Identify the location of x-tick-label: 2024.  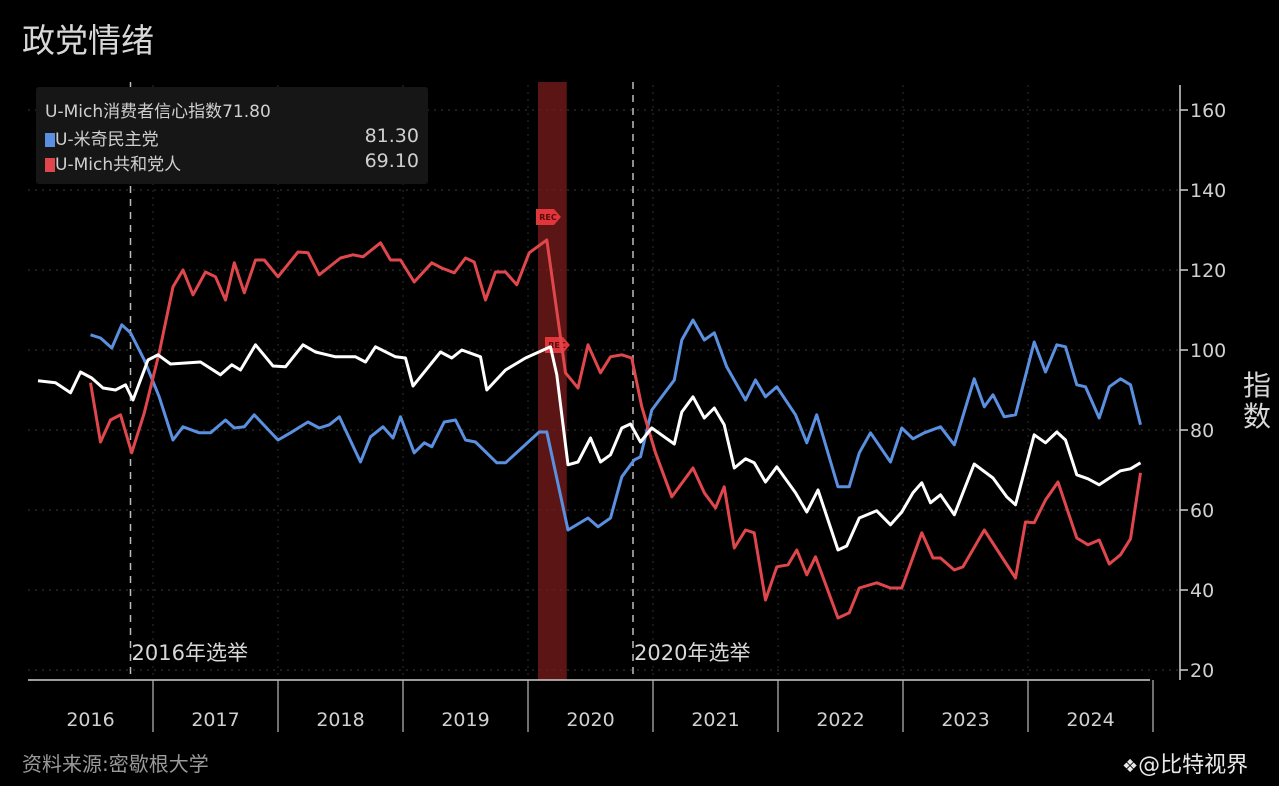
(1090, 720).